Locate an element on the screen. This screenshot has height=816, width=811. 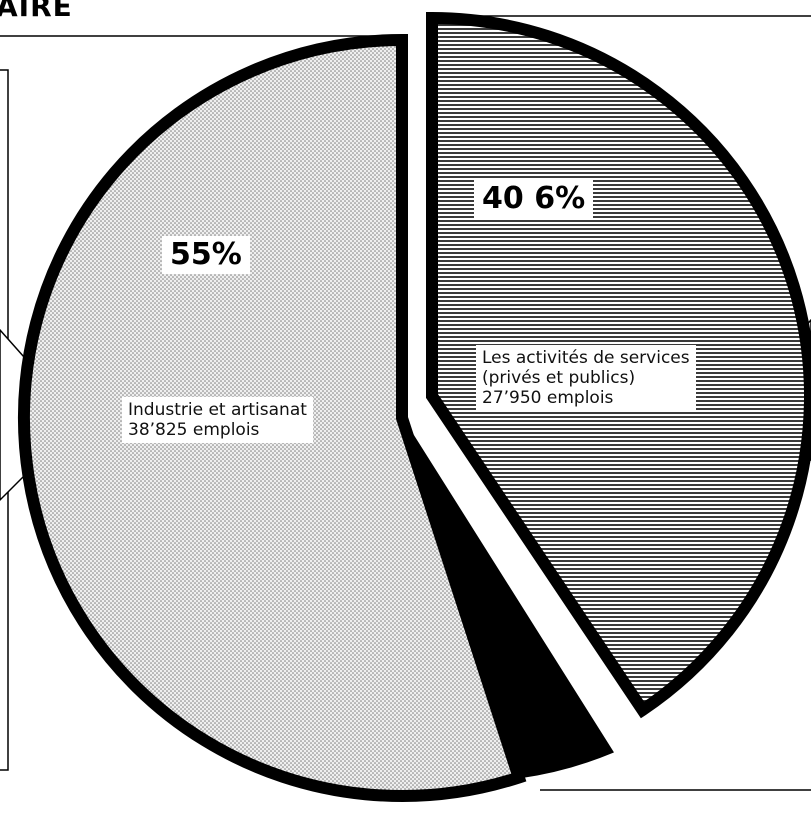
slice-services-label-line-1: Les activités de services is located at coordinates (586, 358).